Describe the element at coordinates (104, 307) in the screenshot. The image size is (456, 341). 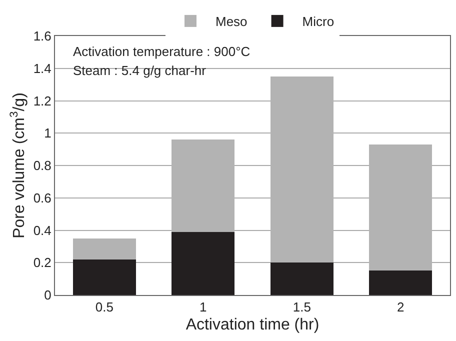
I see `x-tick-label: 0.5` at that location.